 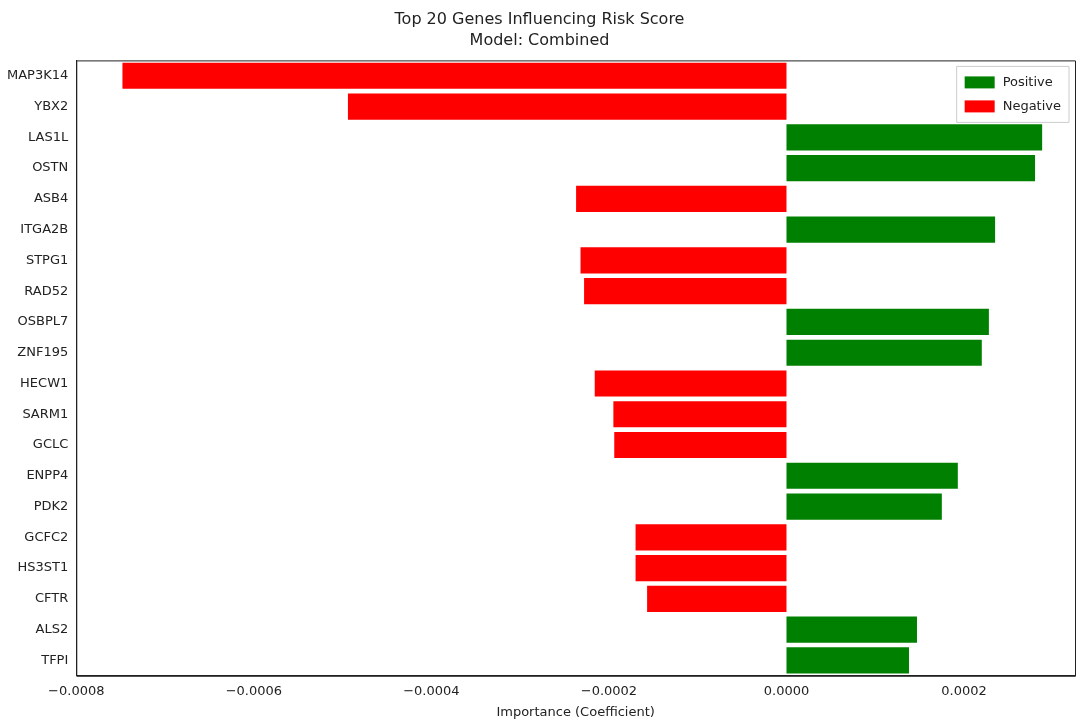 I want to click on y-tick-label: ENPP4, so click(x=47, y=475).